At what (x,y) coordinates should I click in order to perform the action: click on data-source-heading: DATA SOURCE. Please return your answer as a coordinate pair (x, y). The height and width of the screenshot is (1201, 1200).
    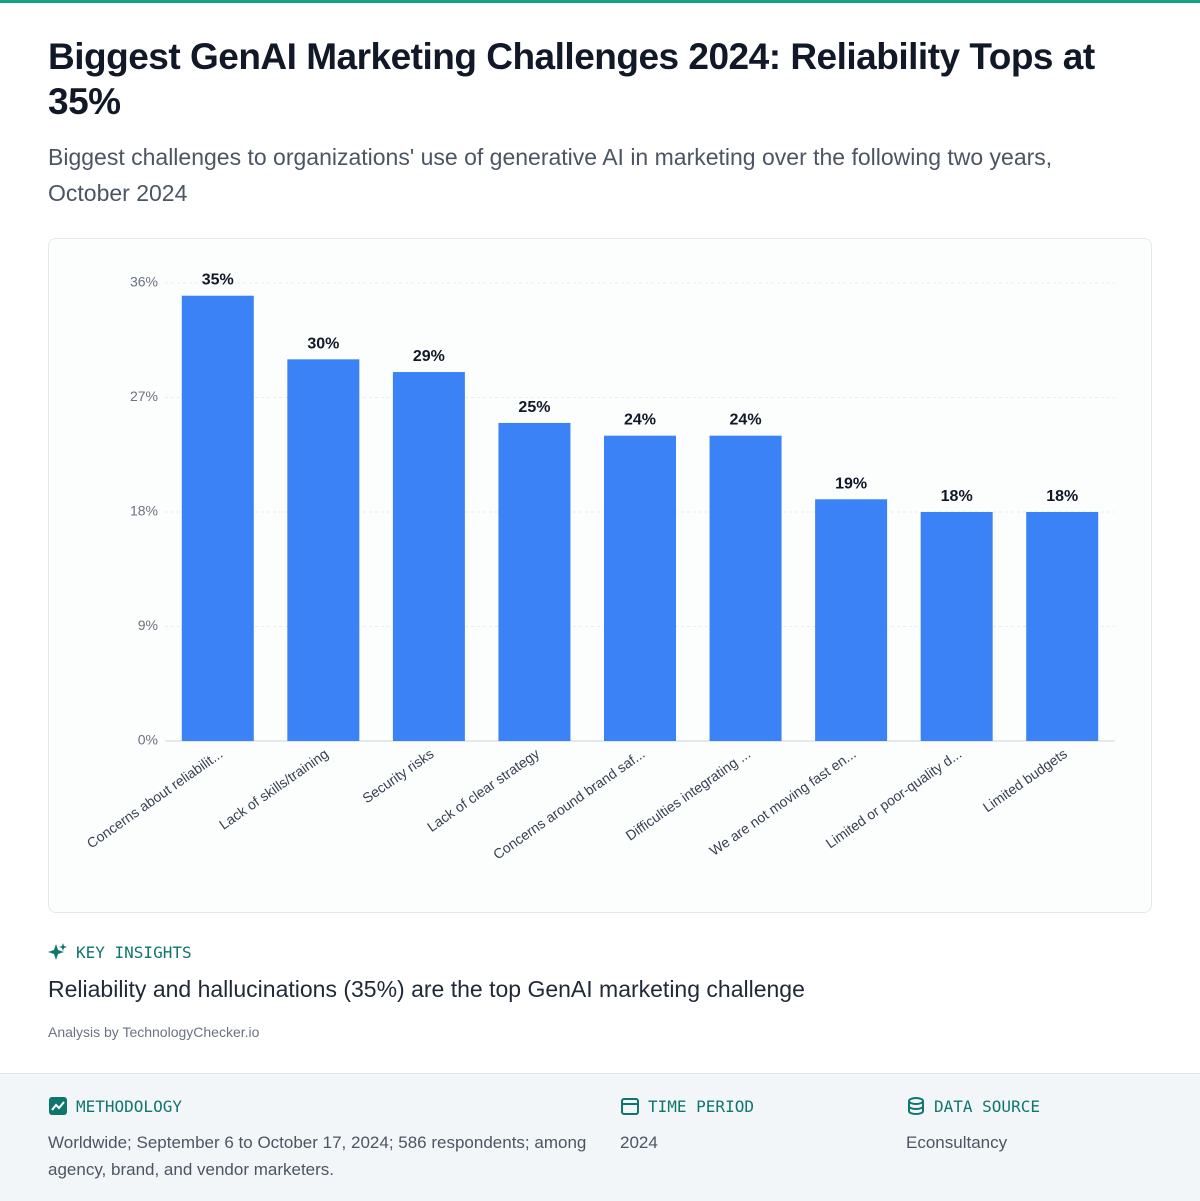
    Looking at the image, I should click on (973, 1106).